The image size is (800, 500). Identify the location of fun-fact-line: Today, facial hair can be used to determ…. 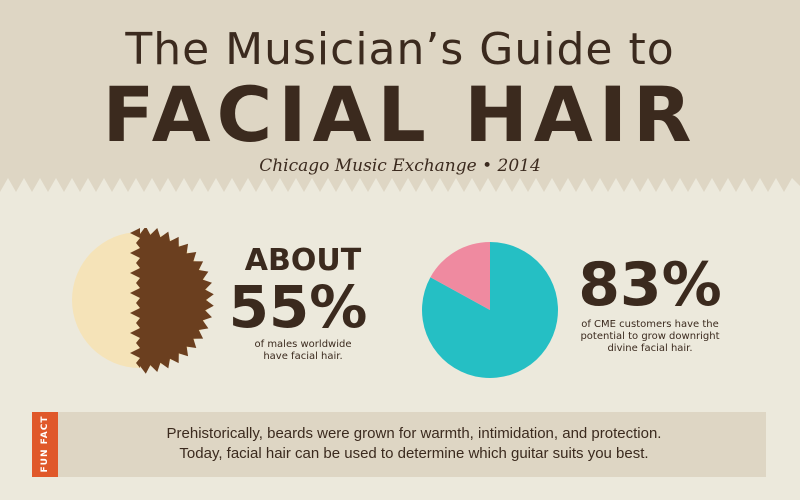
(414, 453).